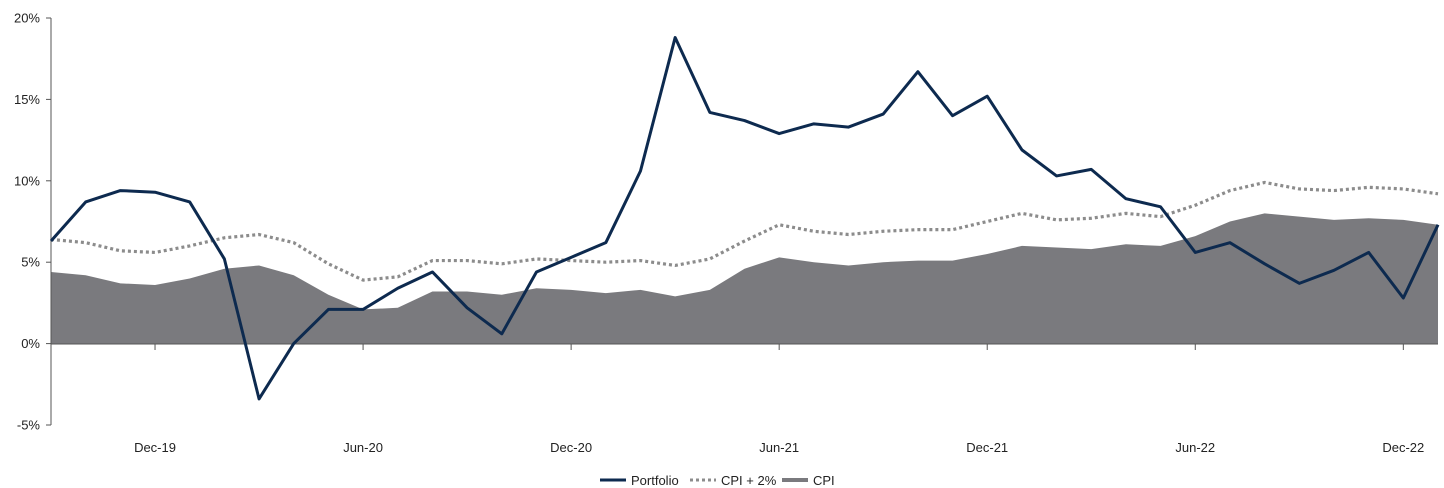 The image size is (1444, 488). Describe the element at coordinates (779, 447) in the screenshot. I see `x-tick-label: Jun-21` at that location.